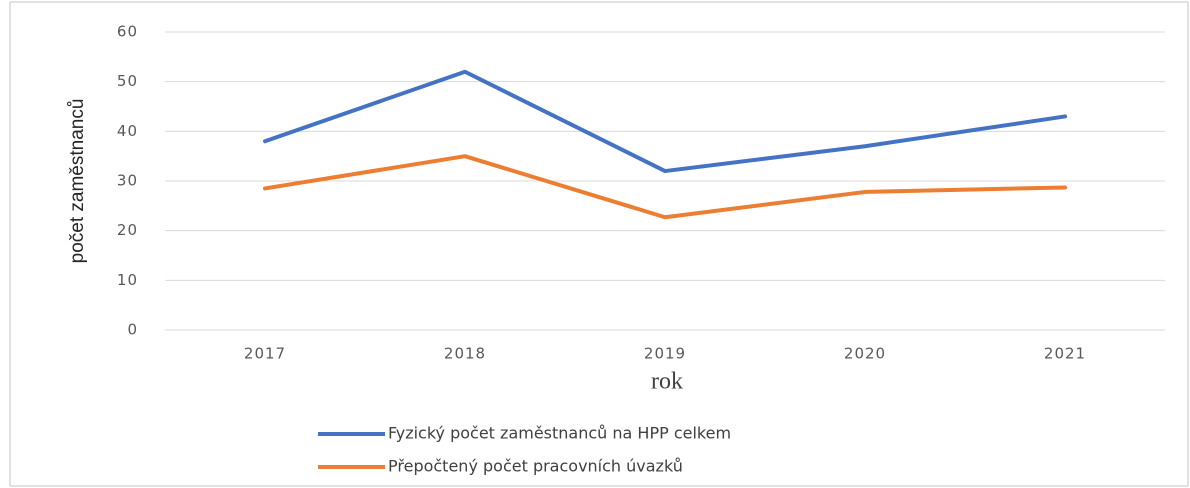 The image size is (1190, 488). What do you see at coordinates (265, 354) in the screenshot?
I see `x-tick-label: 2017` at bounding box center [265, 354].